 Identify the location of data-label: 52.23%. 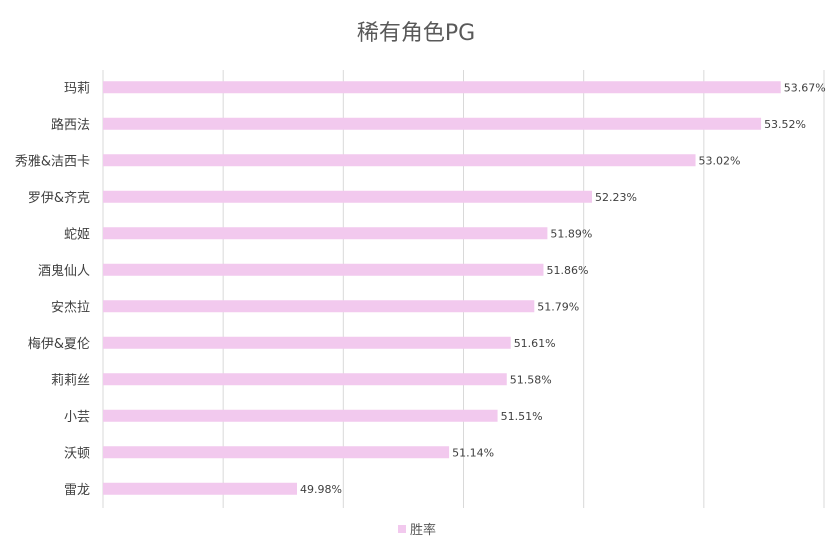
(616, 197).